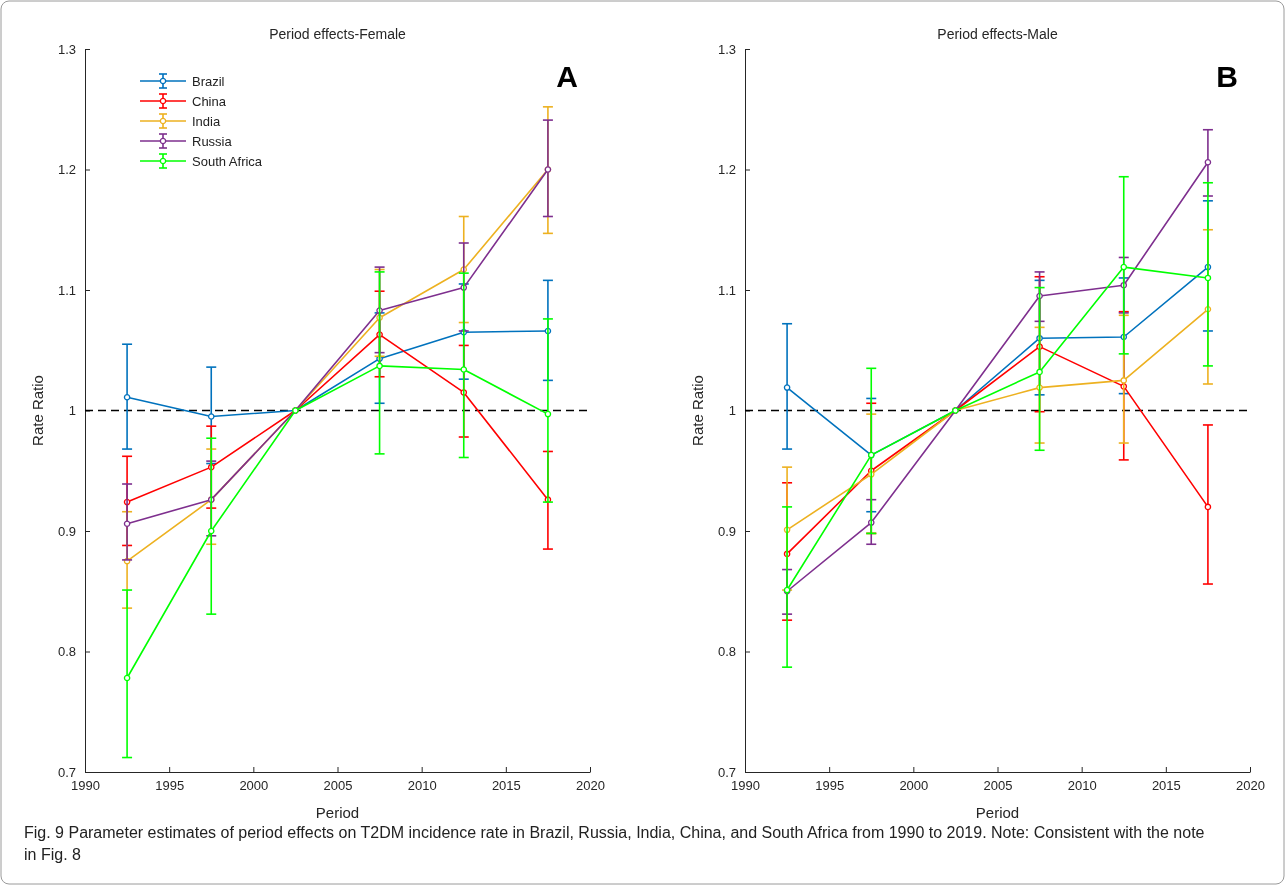  What do you see at coordinates (227, 161) in the screenshot?
I see `legend-label: South Africa` at bounding box center [227, 161].